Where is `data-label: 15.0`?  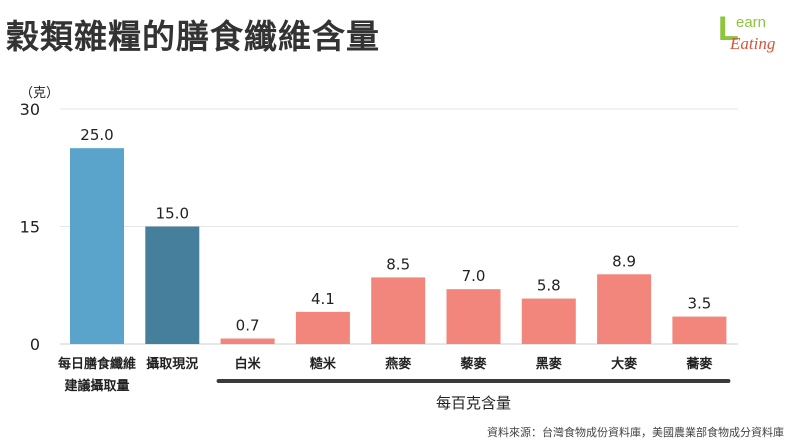
data-label: 15.0 is located at coordinates (172, 214).